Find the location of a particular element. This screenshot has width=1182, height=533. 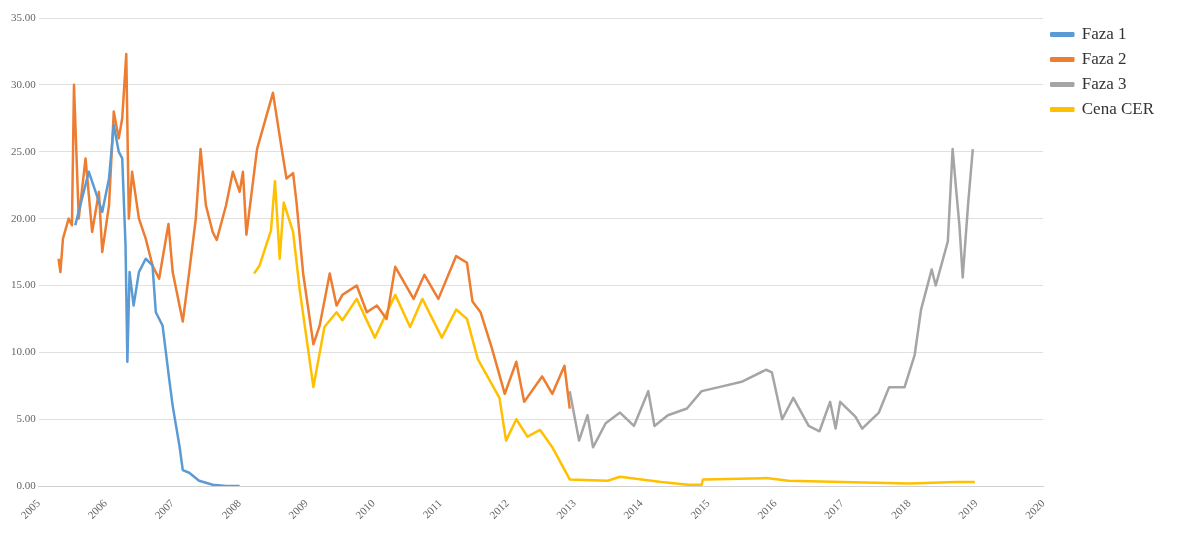

legend-label: Faza 3 is located at coordinates (1104, 83).